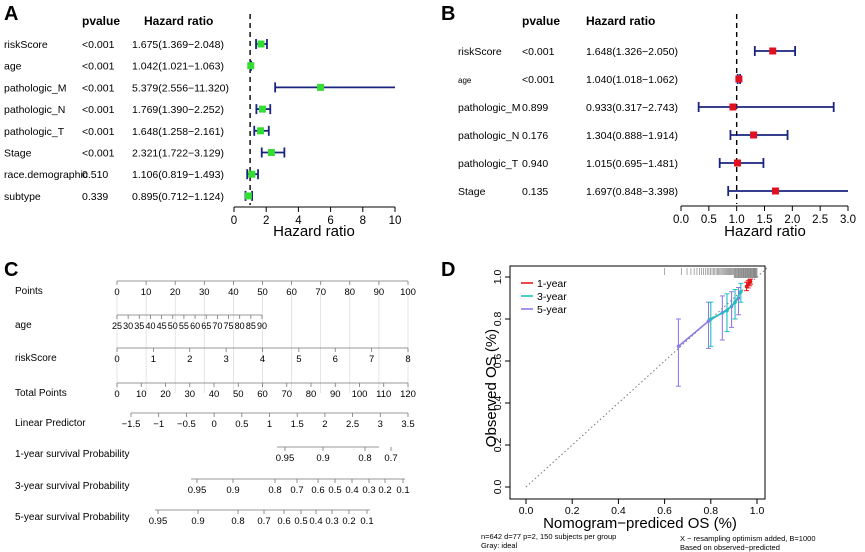 This screenshot has width=865, height=552. What do you see at coordinates (472, 192) in the screenshot?
I see `forest-b-row-label: Stage` at bounding box center [472, 192].